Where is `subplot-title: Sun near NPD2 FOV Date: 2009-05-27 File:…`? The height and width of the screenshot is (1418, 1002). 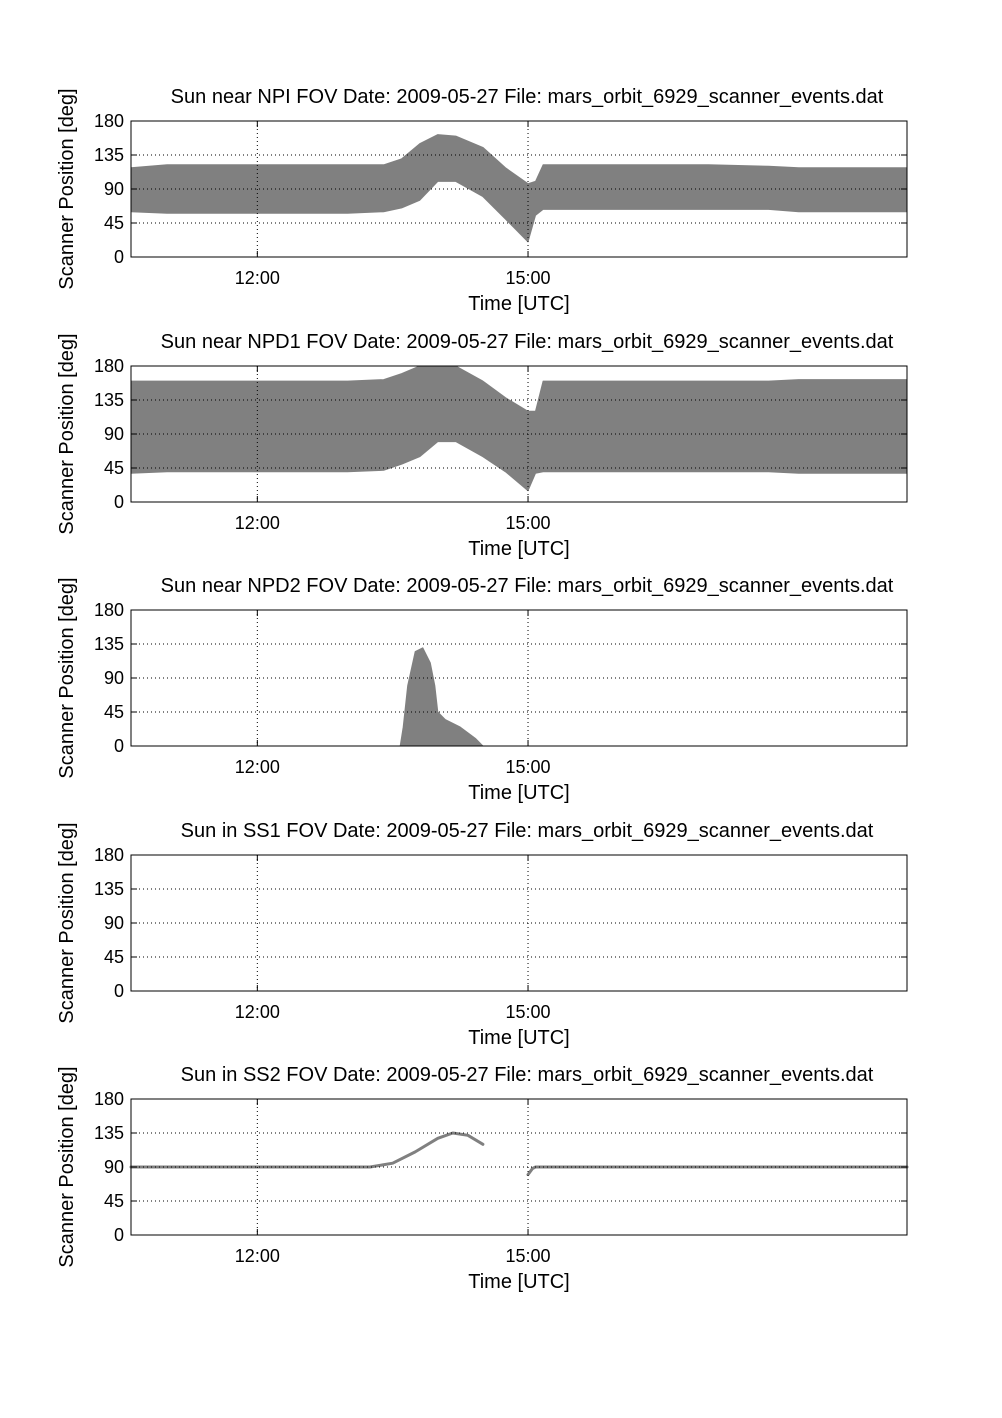
subplot-title: Sun near NPD2 FOV Date: 2009-05-27 File:… is located at coordinates (527, 586).